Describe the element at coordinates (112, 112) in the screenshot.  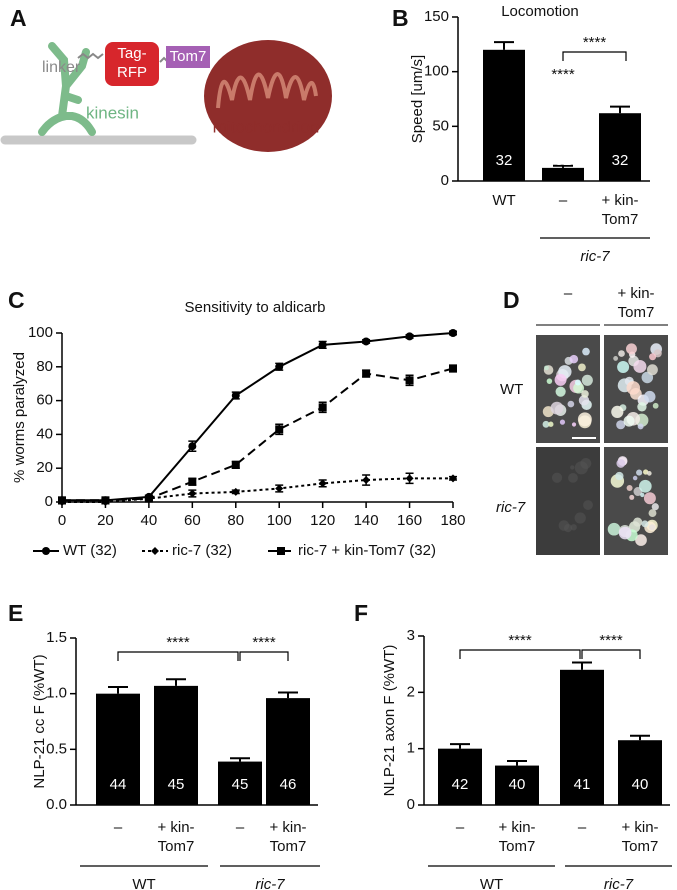
I see `diagram-label: kinesin` at that location.